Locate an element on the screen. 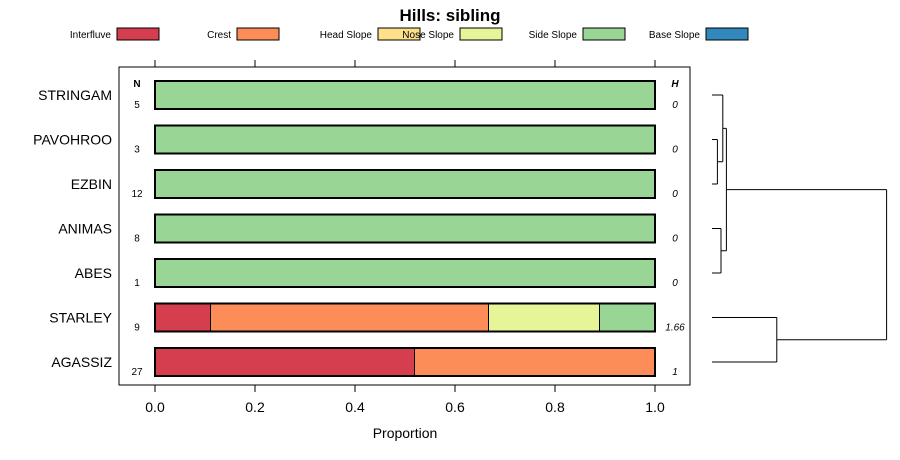 This screenshot has width=900, height=460. legend-label-interfluve: Interfluve is located at coordinates (91, 35).